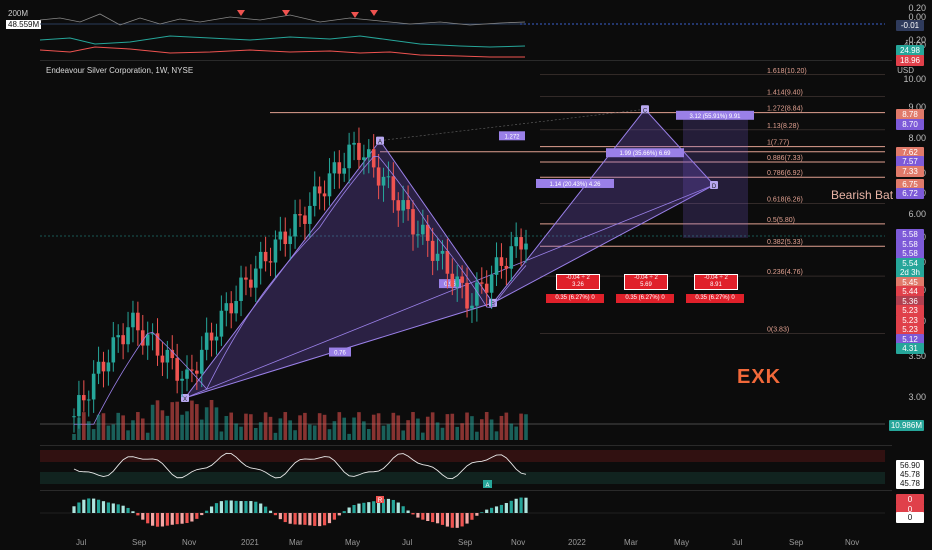 The image size is (932, 550). Describe the element at coordinates (578, 285) in the screenshot. I see `position-box-bottom: 3.26` at that location.